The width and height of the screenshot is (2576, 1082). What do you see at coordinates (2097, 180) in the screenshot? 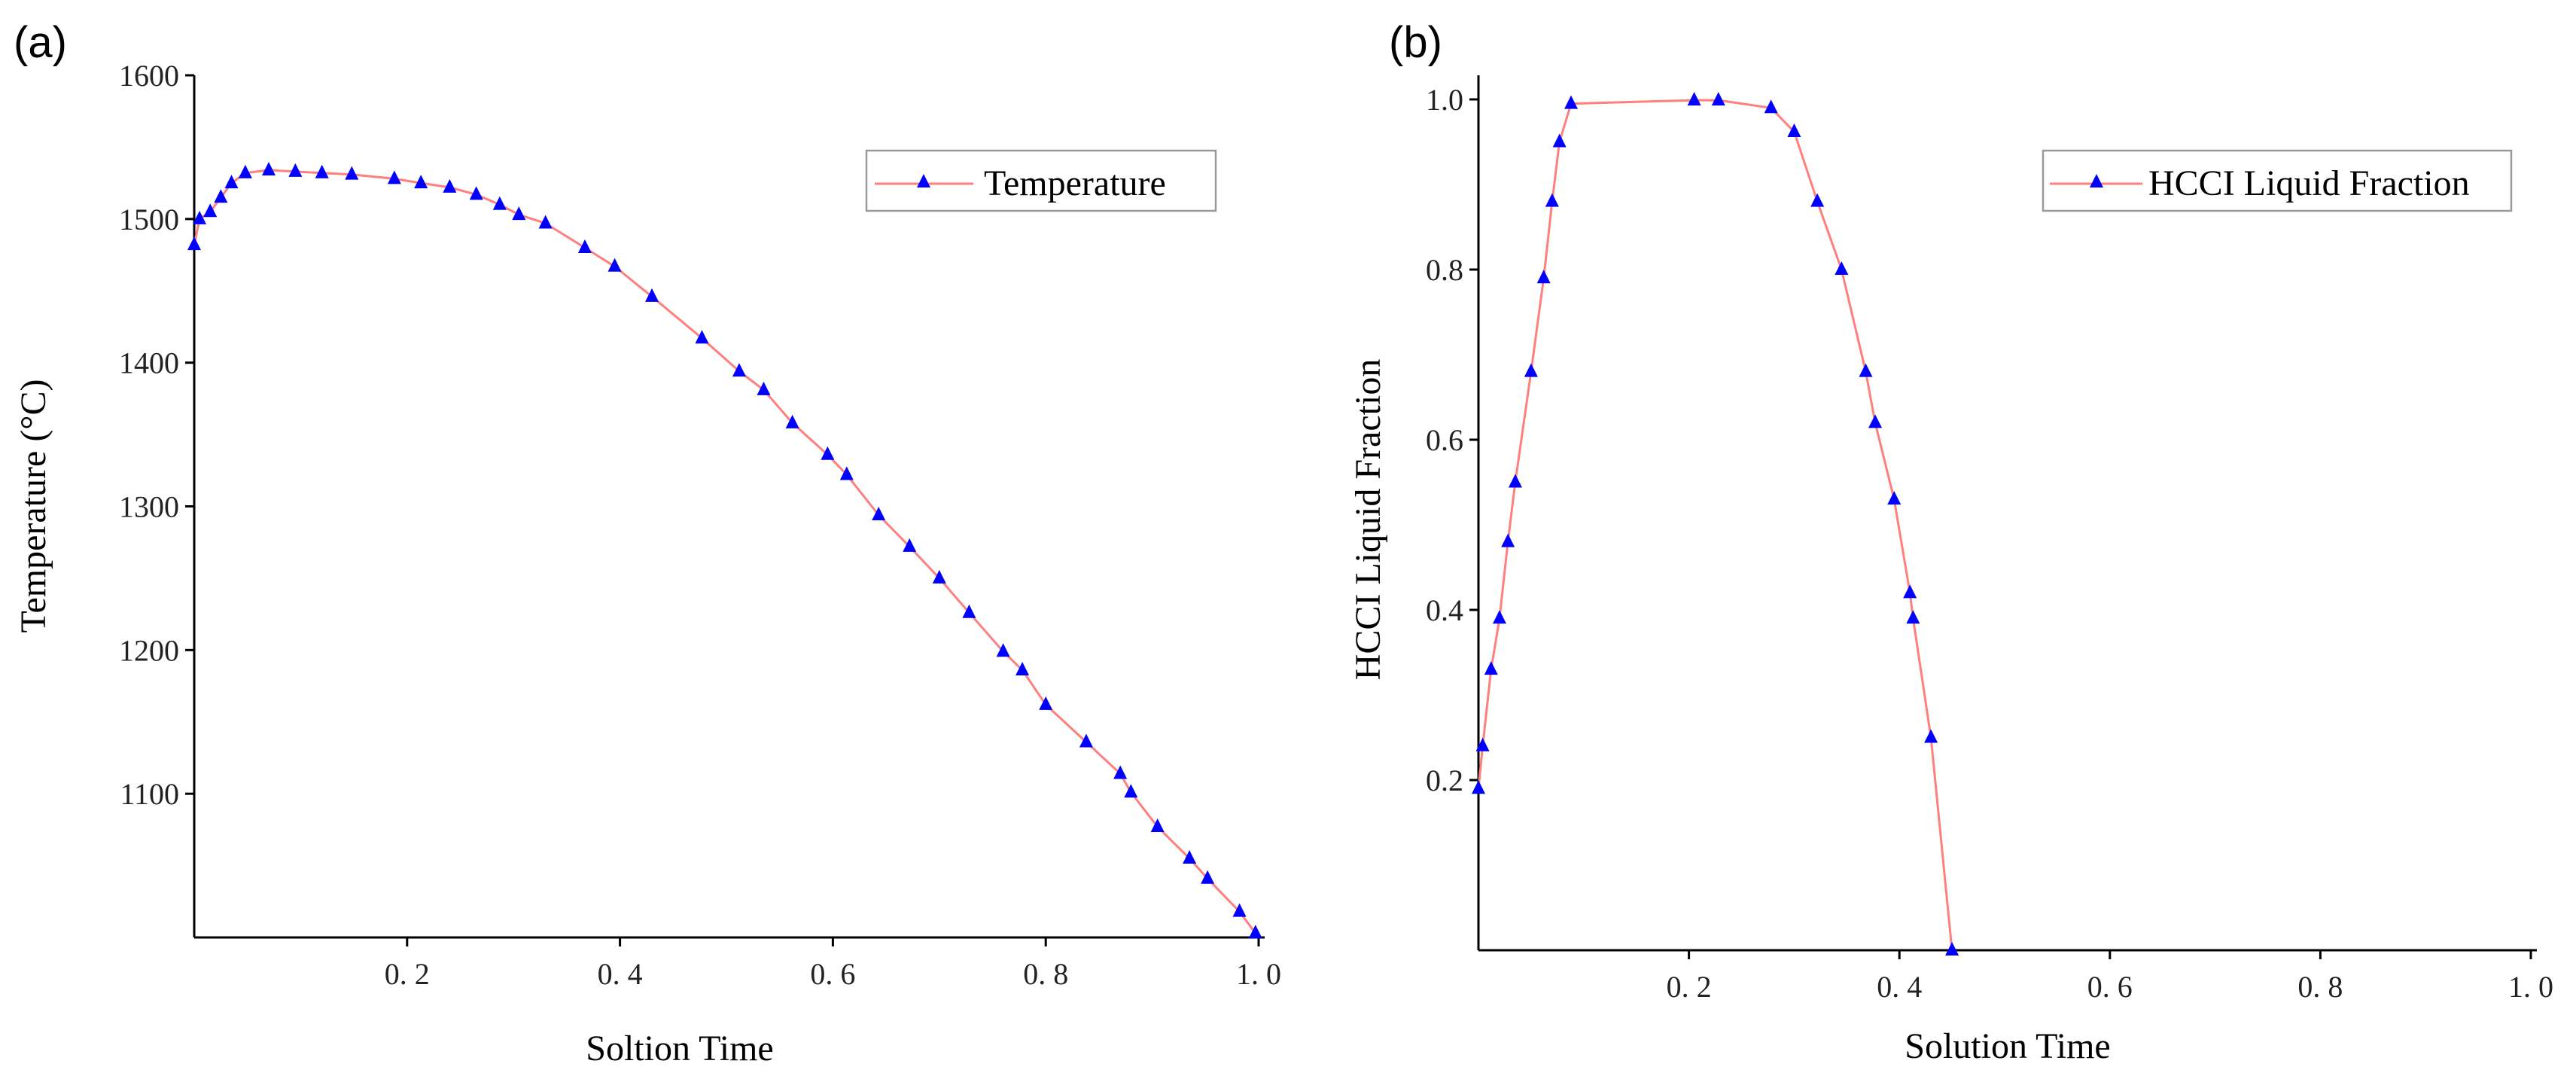
I see `legend-marker-icon-b` at bounding box center [2097, 180].